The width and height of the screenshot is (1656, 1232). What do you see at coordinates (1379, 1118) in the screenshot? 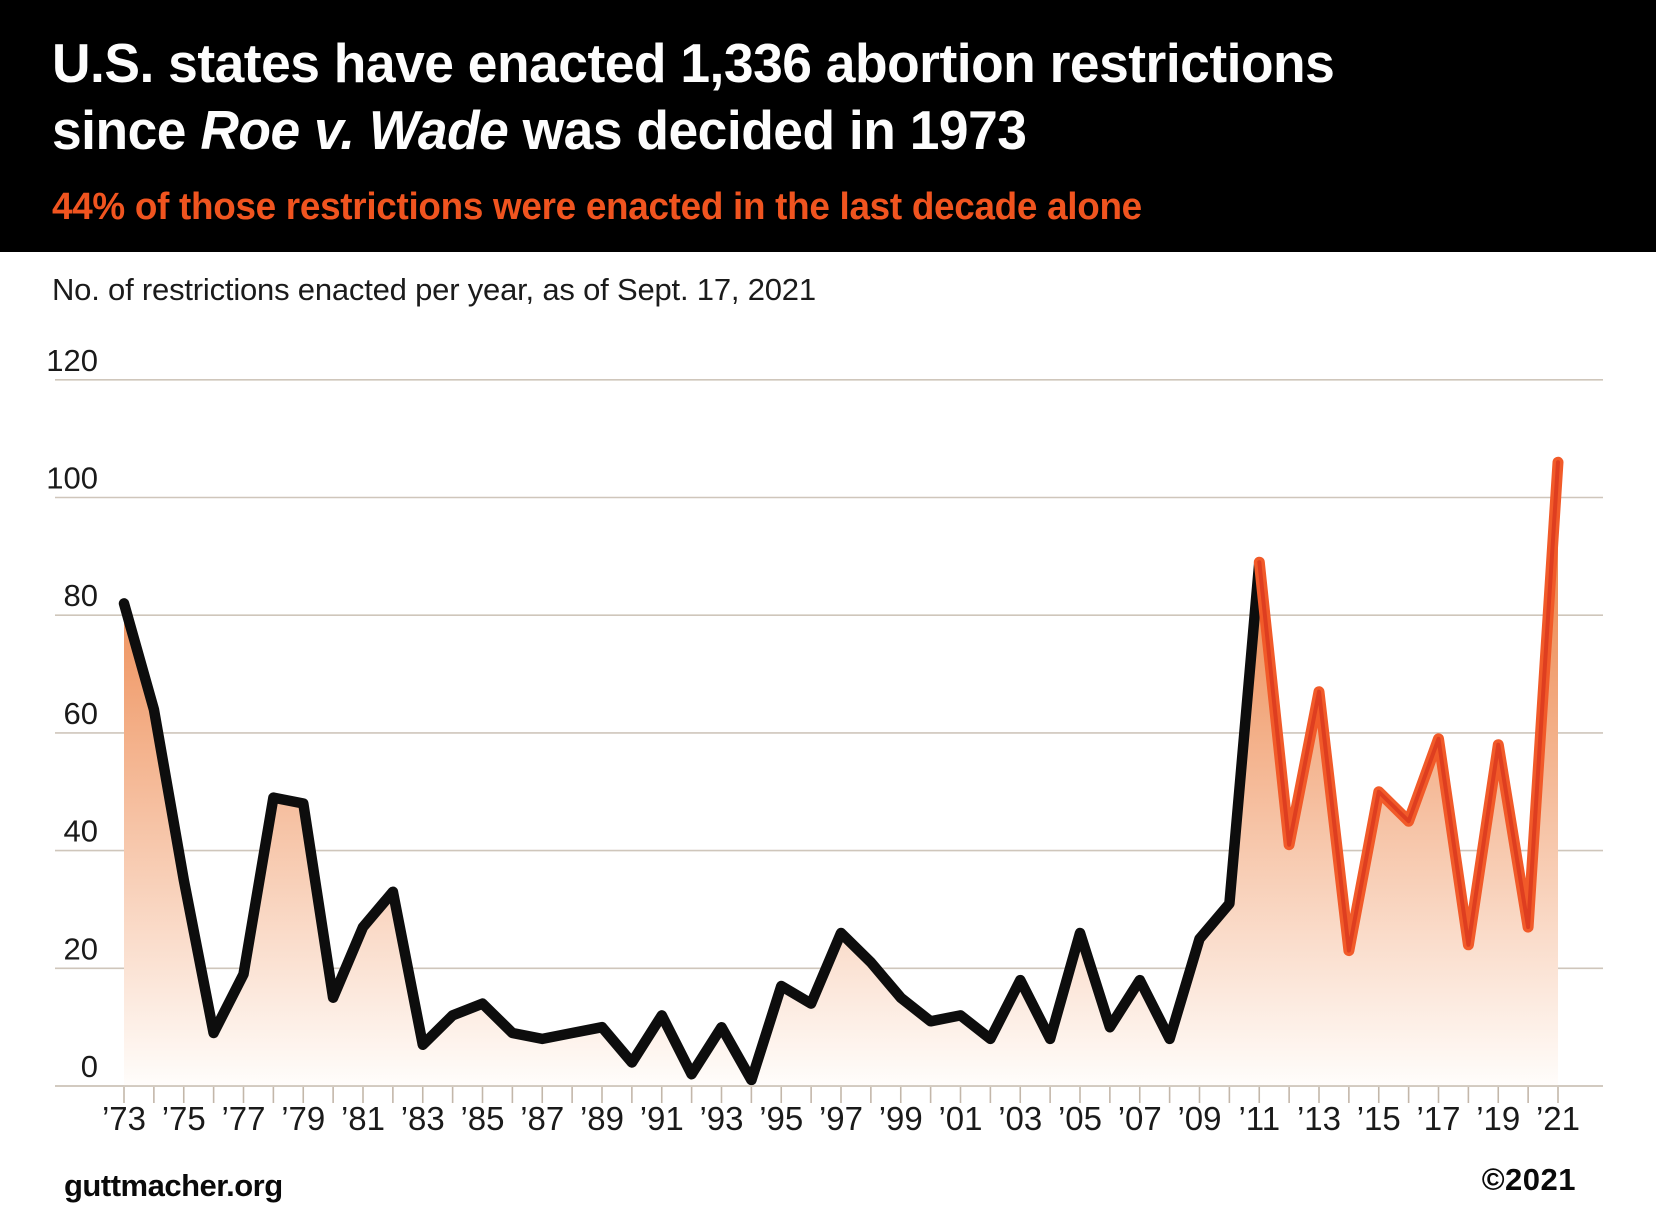
I see `x-axis-label: ’15` at bounding box center [1379, 1118].